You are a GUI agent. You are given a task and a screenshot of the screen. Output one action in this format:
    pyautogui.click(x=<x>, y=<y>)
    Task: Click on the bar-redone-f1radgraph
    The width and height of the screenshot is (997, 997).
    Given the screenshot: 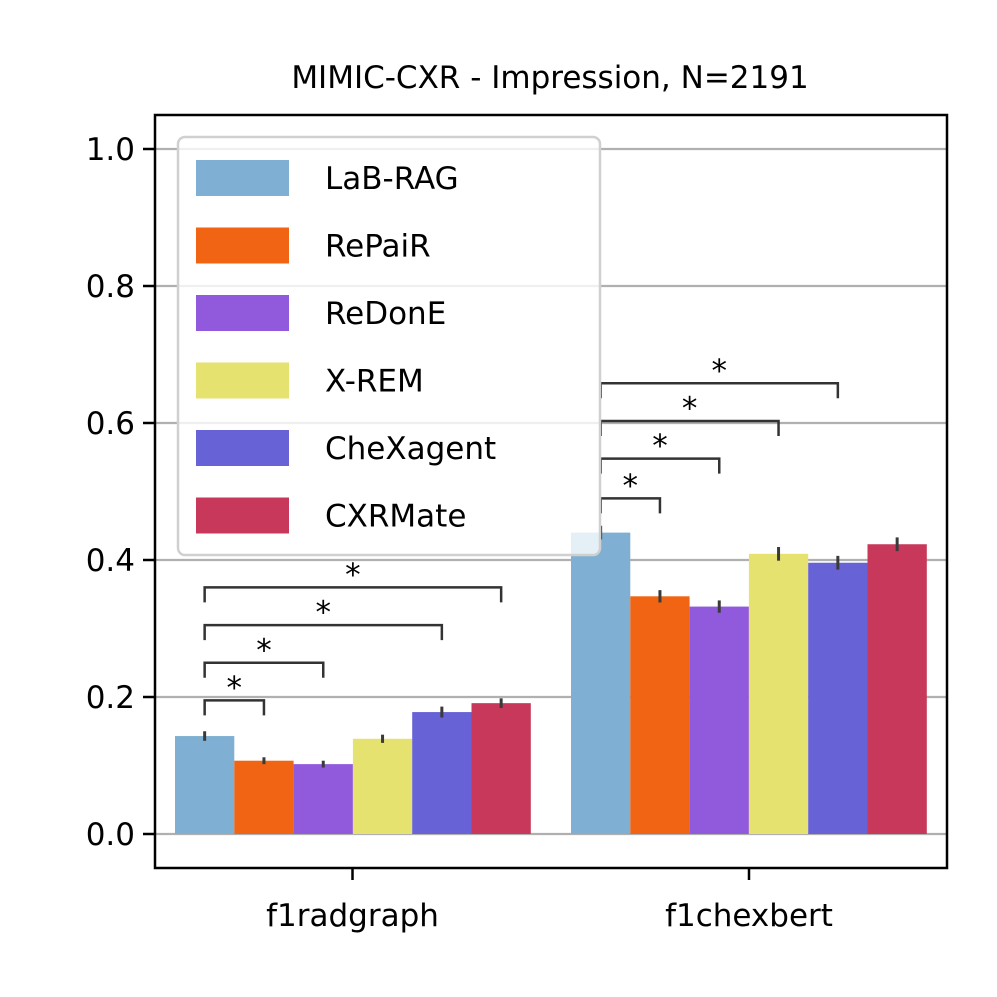 What is the action you would take?
    pyautogui.click(x=323, y=799)
    